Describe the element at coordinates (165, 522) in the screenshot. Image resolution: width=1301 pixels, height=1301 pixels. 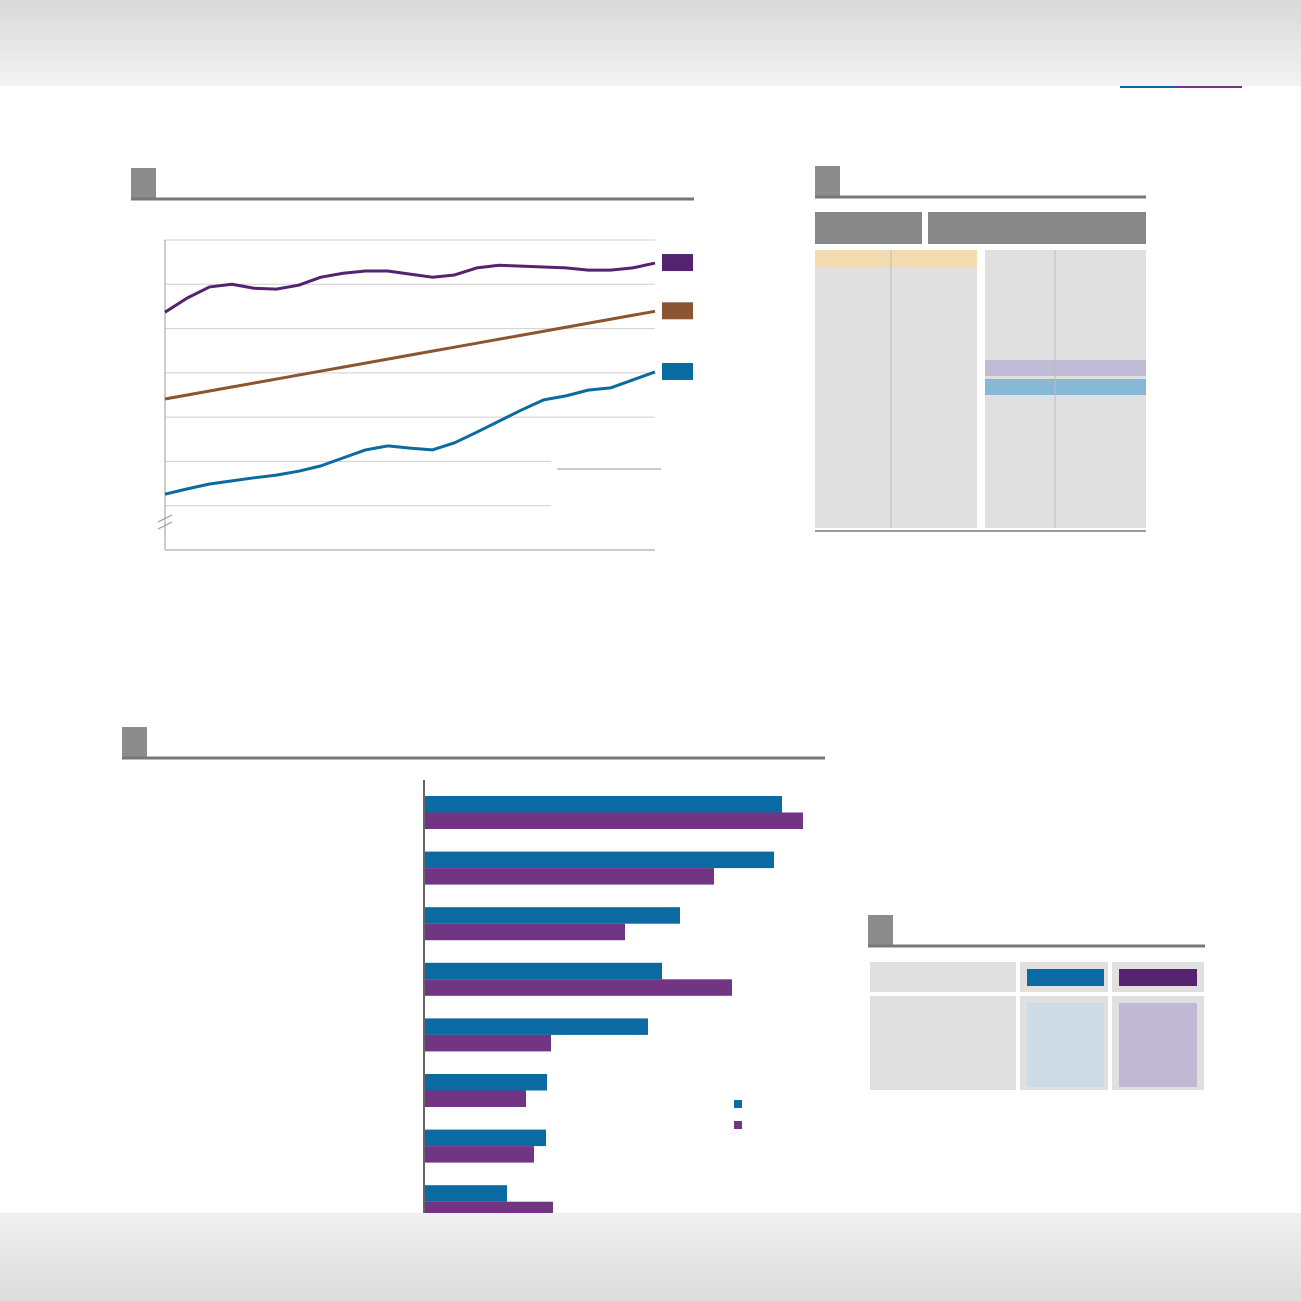
I see `axis-break` at that location.